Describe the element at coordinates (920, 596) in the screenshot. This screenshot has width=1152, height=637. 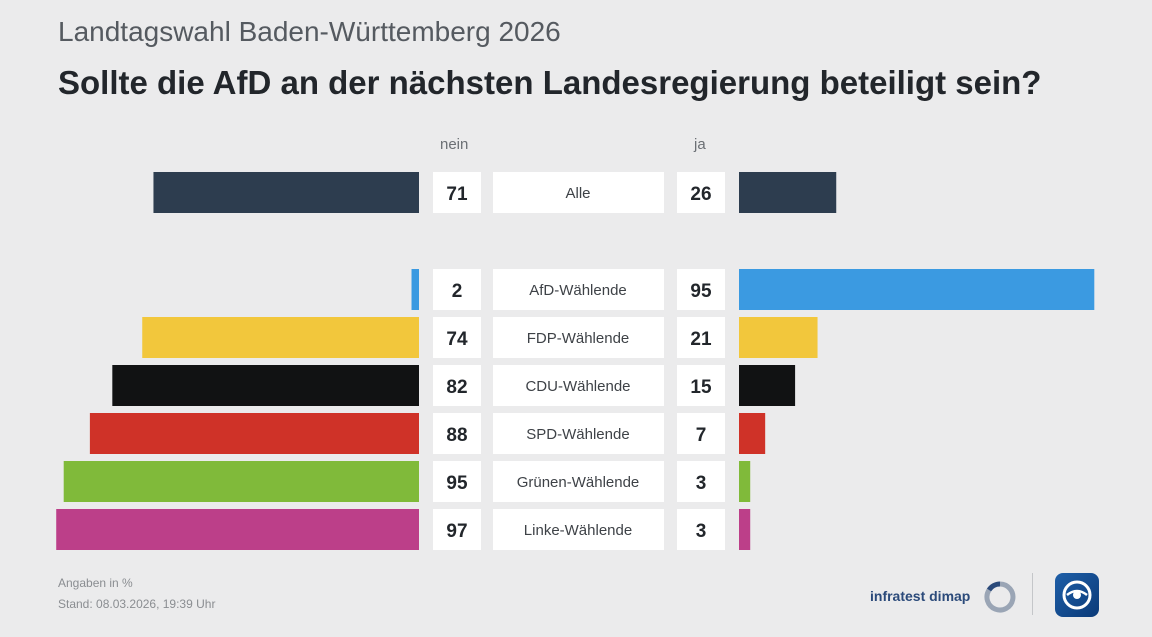
I see `source-logo-text: infratest dimap` at that location.